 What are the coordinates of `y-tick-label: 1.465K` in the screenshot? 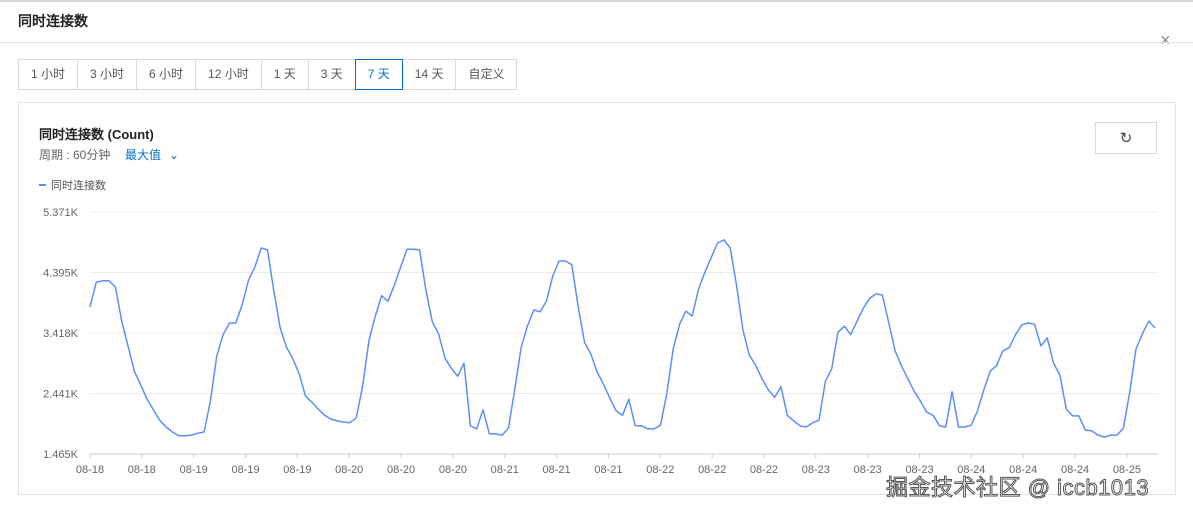 It's located at (61, 455).